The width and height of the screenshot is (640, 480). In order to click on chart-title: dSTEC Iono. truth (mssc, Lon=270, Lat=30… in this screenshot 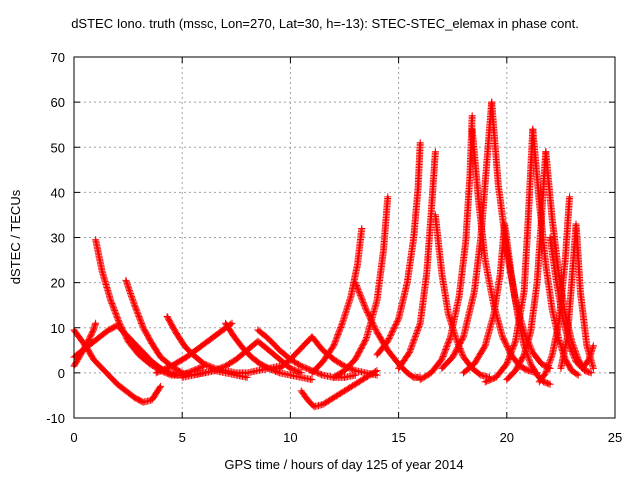, I will do `click(325, 23)`.